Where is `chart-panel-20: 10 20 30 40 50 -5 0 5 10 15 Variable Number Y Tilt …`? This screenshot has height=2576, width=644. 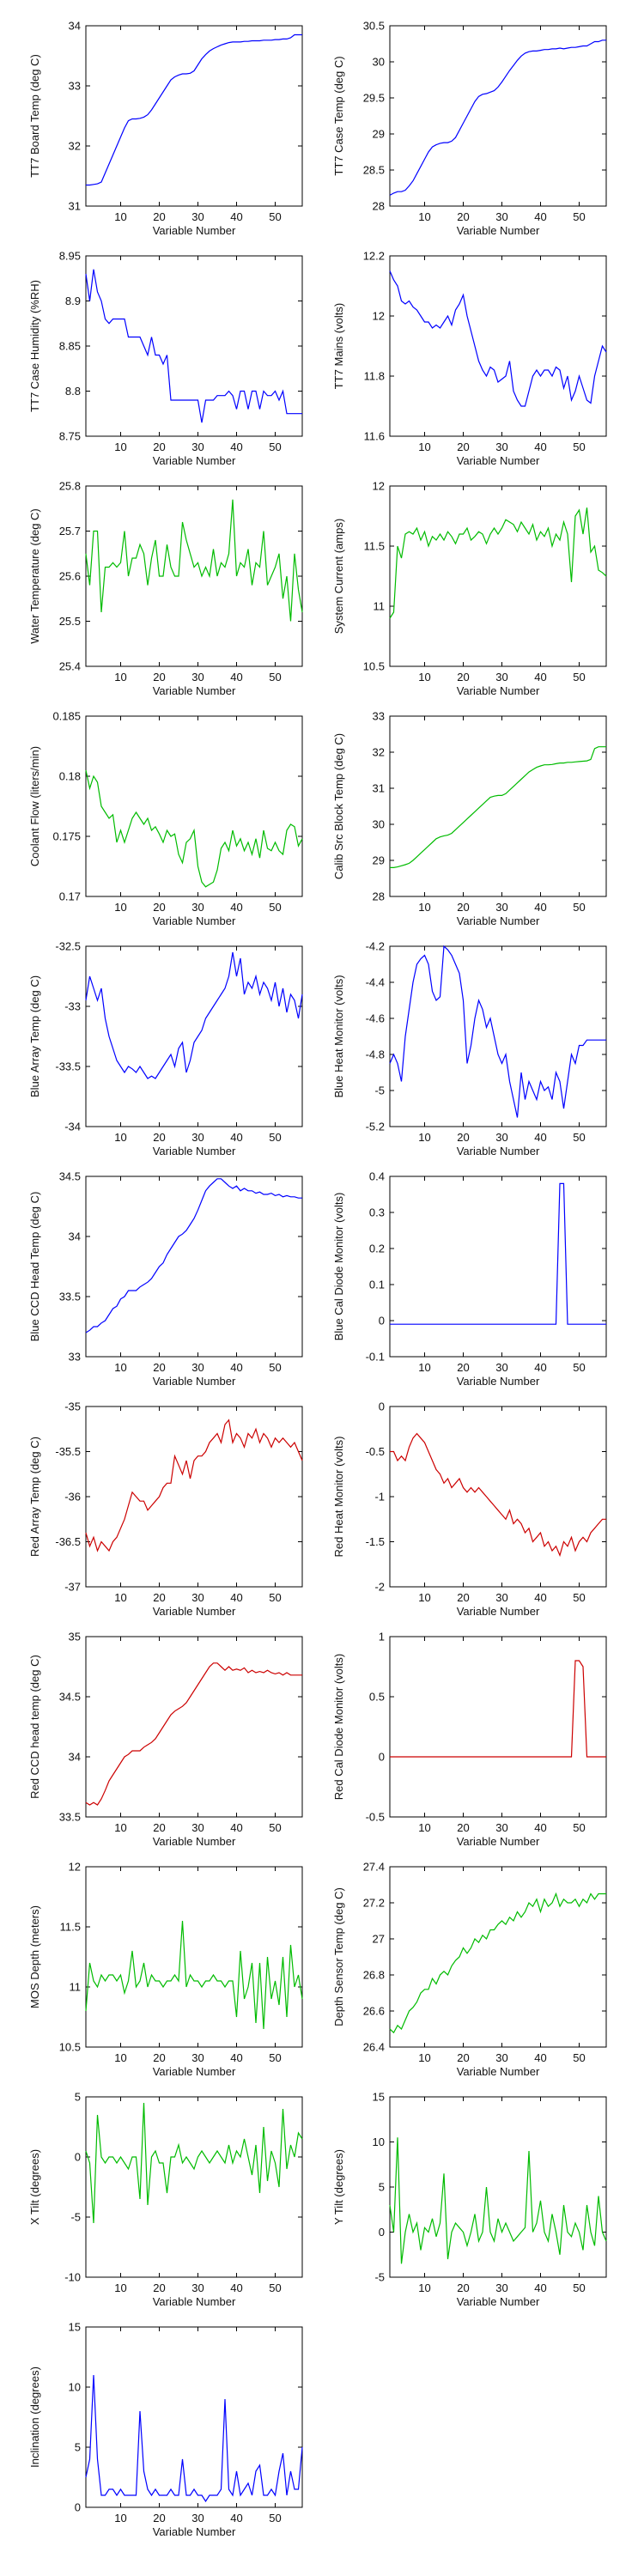 chart-panel-20: 10 20 30 40 50 -5 0 5 10 15 Variable Number Y Tilt … is located at coordinates (470, 2200).